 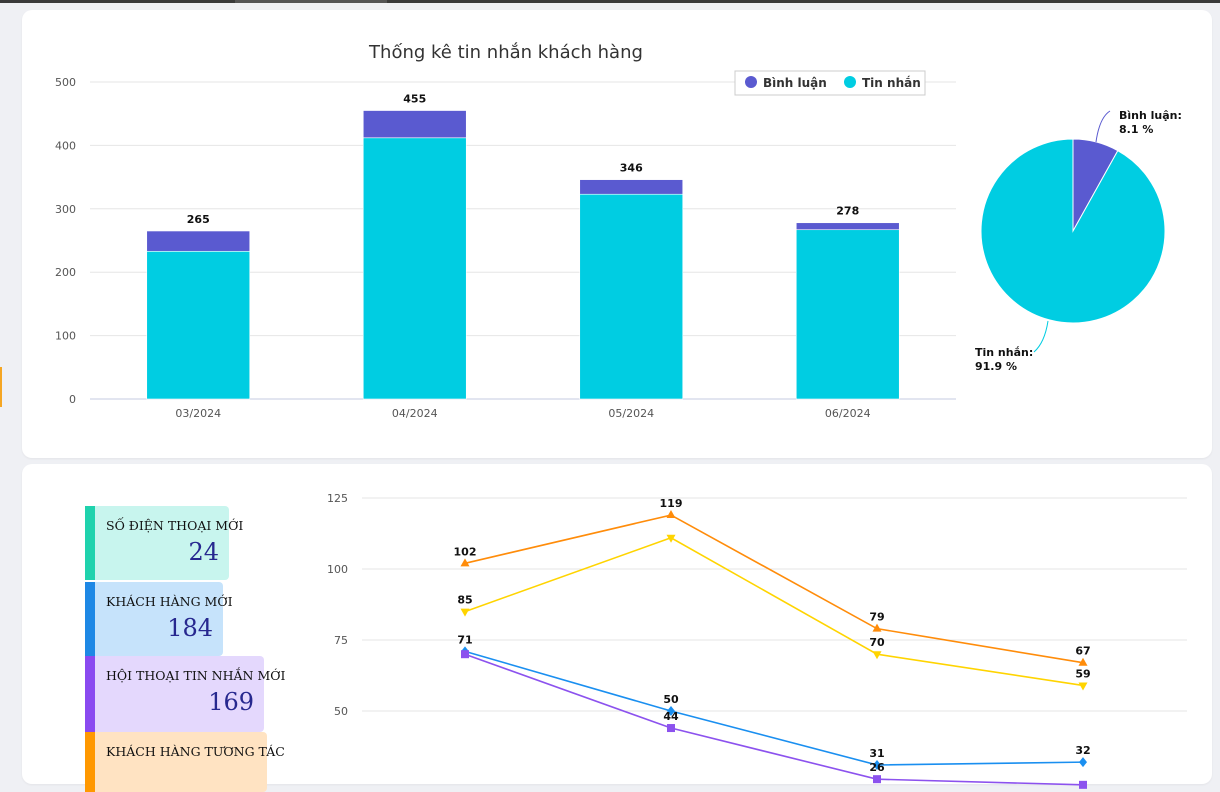 I want to click on legend-box, so click(x=830, y=83).